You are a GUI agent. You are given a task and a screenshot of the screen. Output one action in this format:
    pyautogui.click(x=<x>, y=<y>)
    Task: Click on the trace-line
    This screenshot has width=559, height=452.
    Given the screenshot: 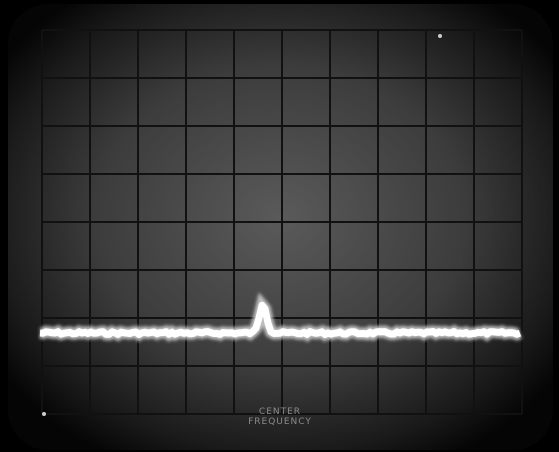 What is the action you would take?
    pyautogui.click(x=280, y=319)
    